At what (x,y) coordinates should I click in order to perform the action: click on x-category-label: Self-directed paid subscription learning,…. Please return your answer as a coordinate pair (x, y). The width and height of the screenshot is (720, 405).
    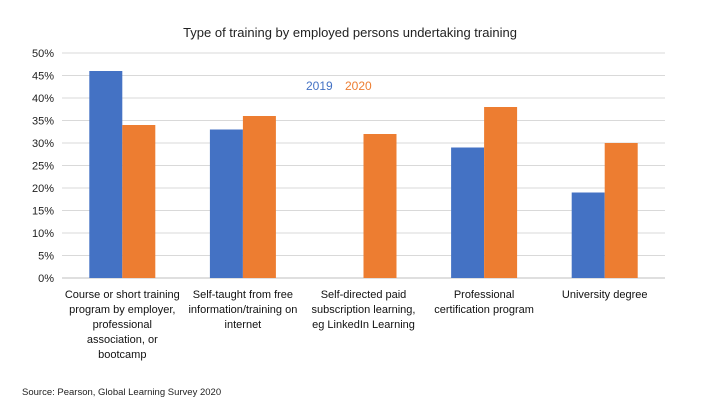
    Looking at the image, I should click on (364, 310).